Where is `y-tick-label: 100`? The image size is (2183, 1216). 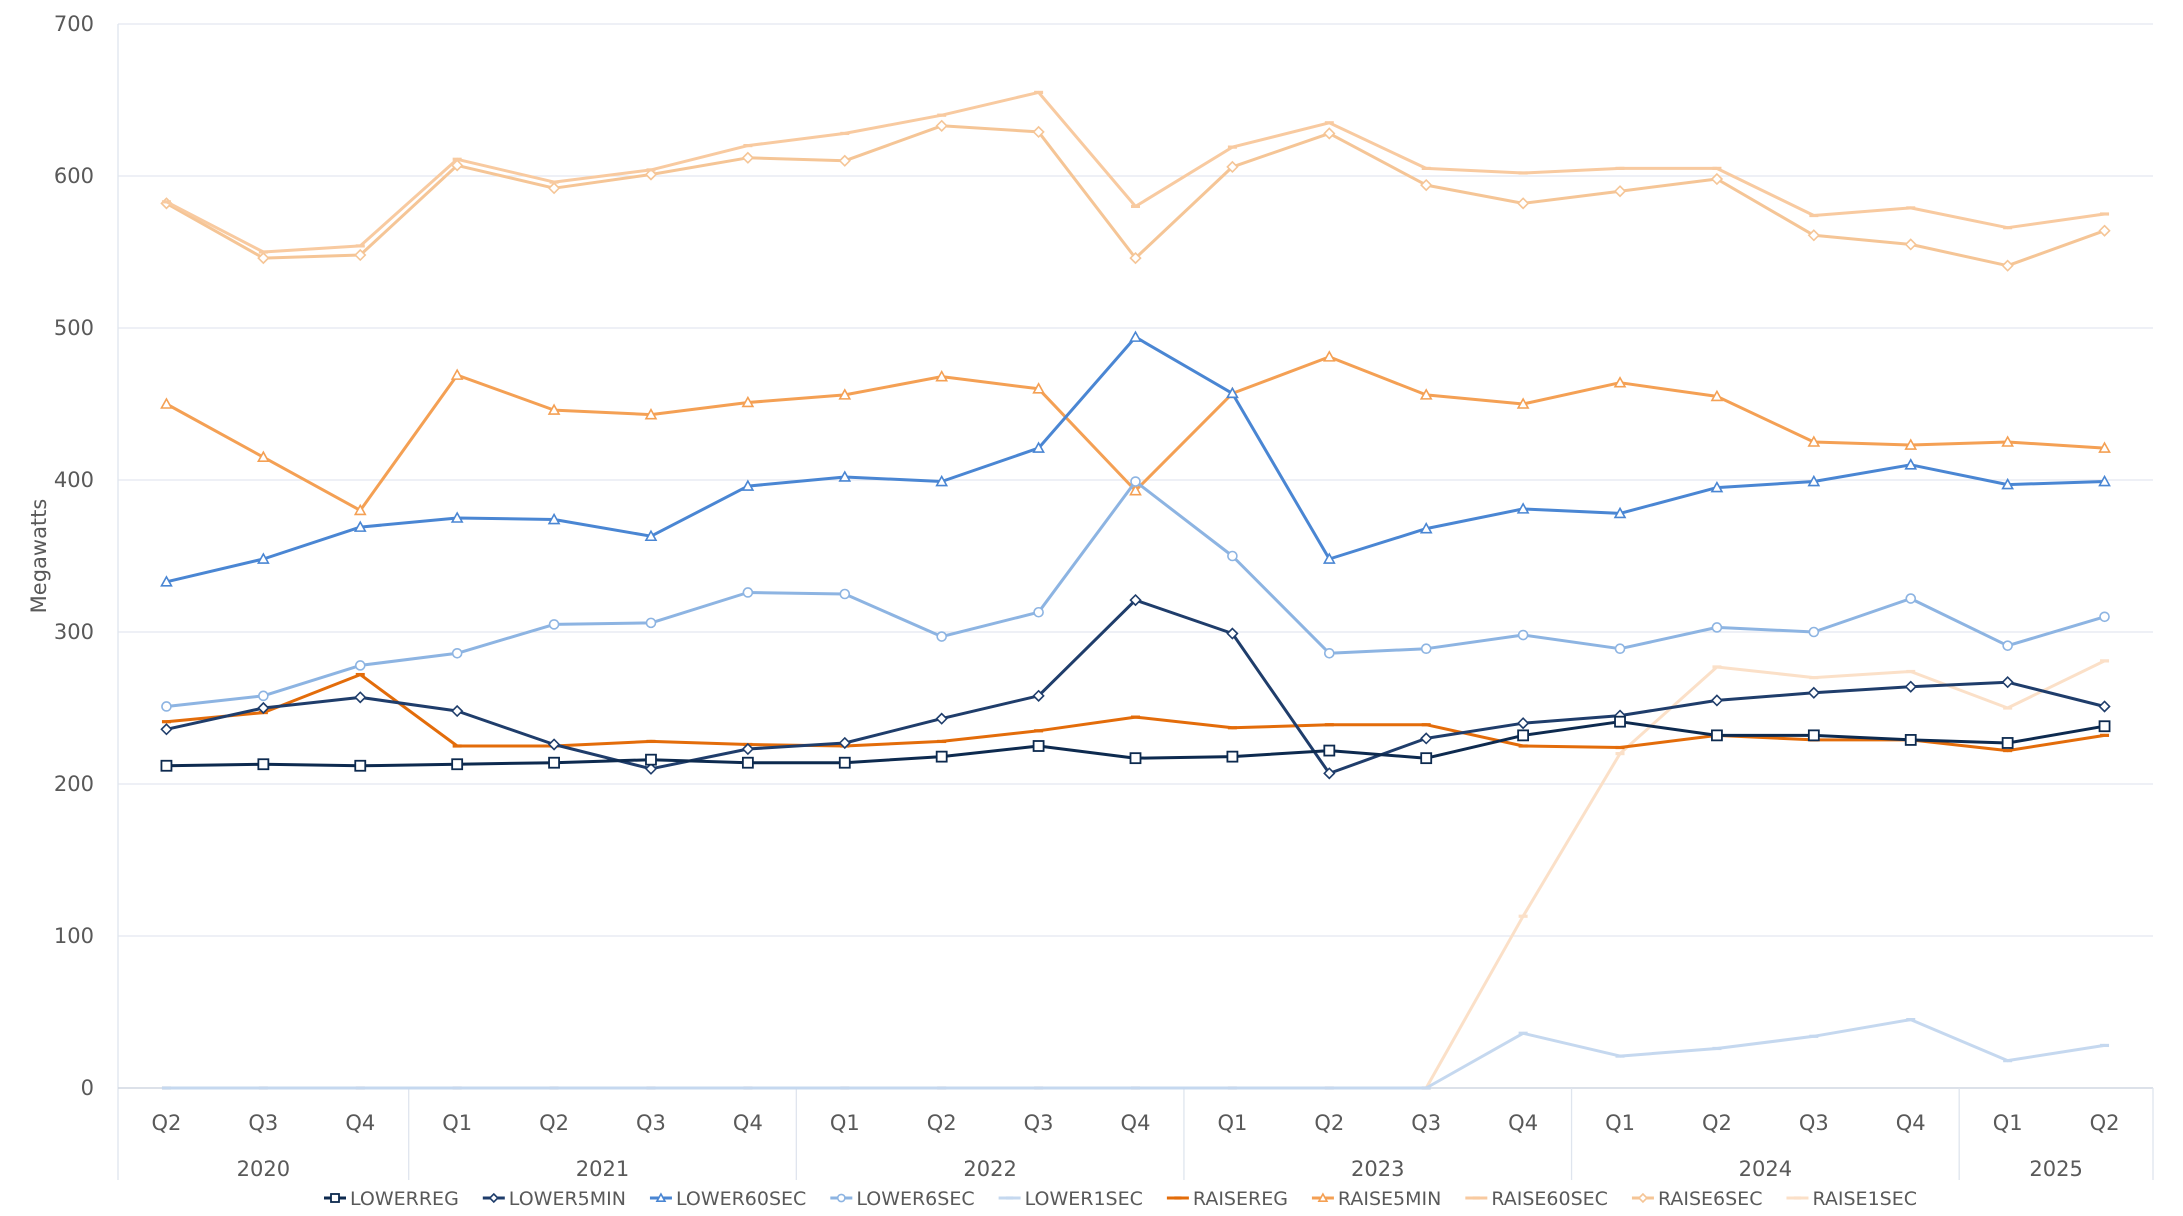 y-tick-label: 100 is located at coordinates (74, 936).